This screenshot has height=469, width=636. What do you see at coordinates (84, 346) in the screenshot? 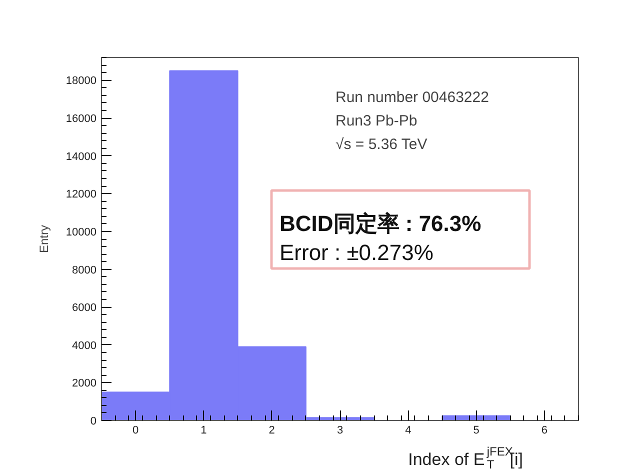
I see `y-tick-label: 4000` at bounding box center [84, 346].